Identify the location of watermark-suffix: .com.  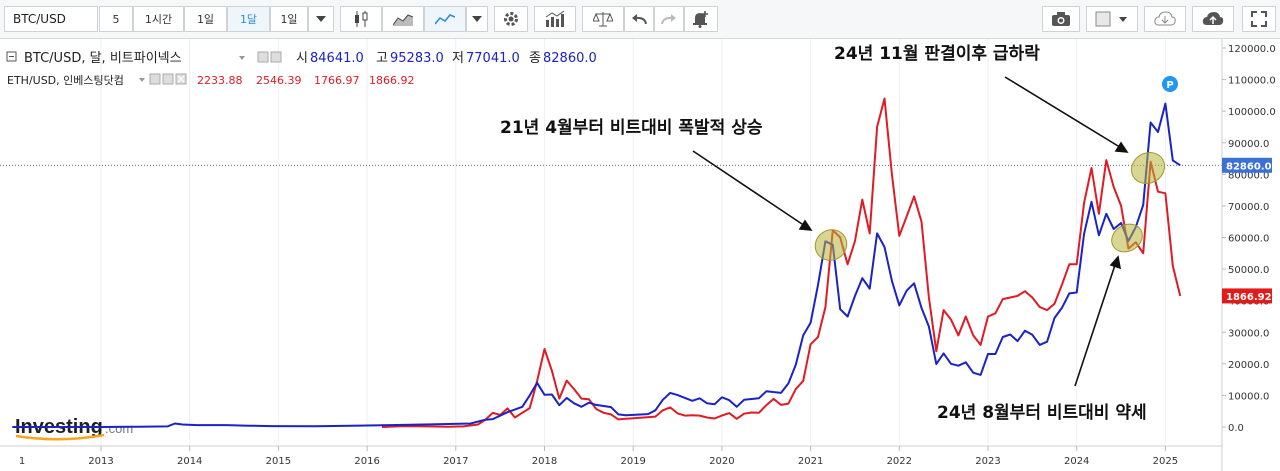
(119, 428).